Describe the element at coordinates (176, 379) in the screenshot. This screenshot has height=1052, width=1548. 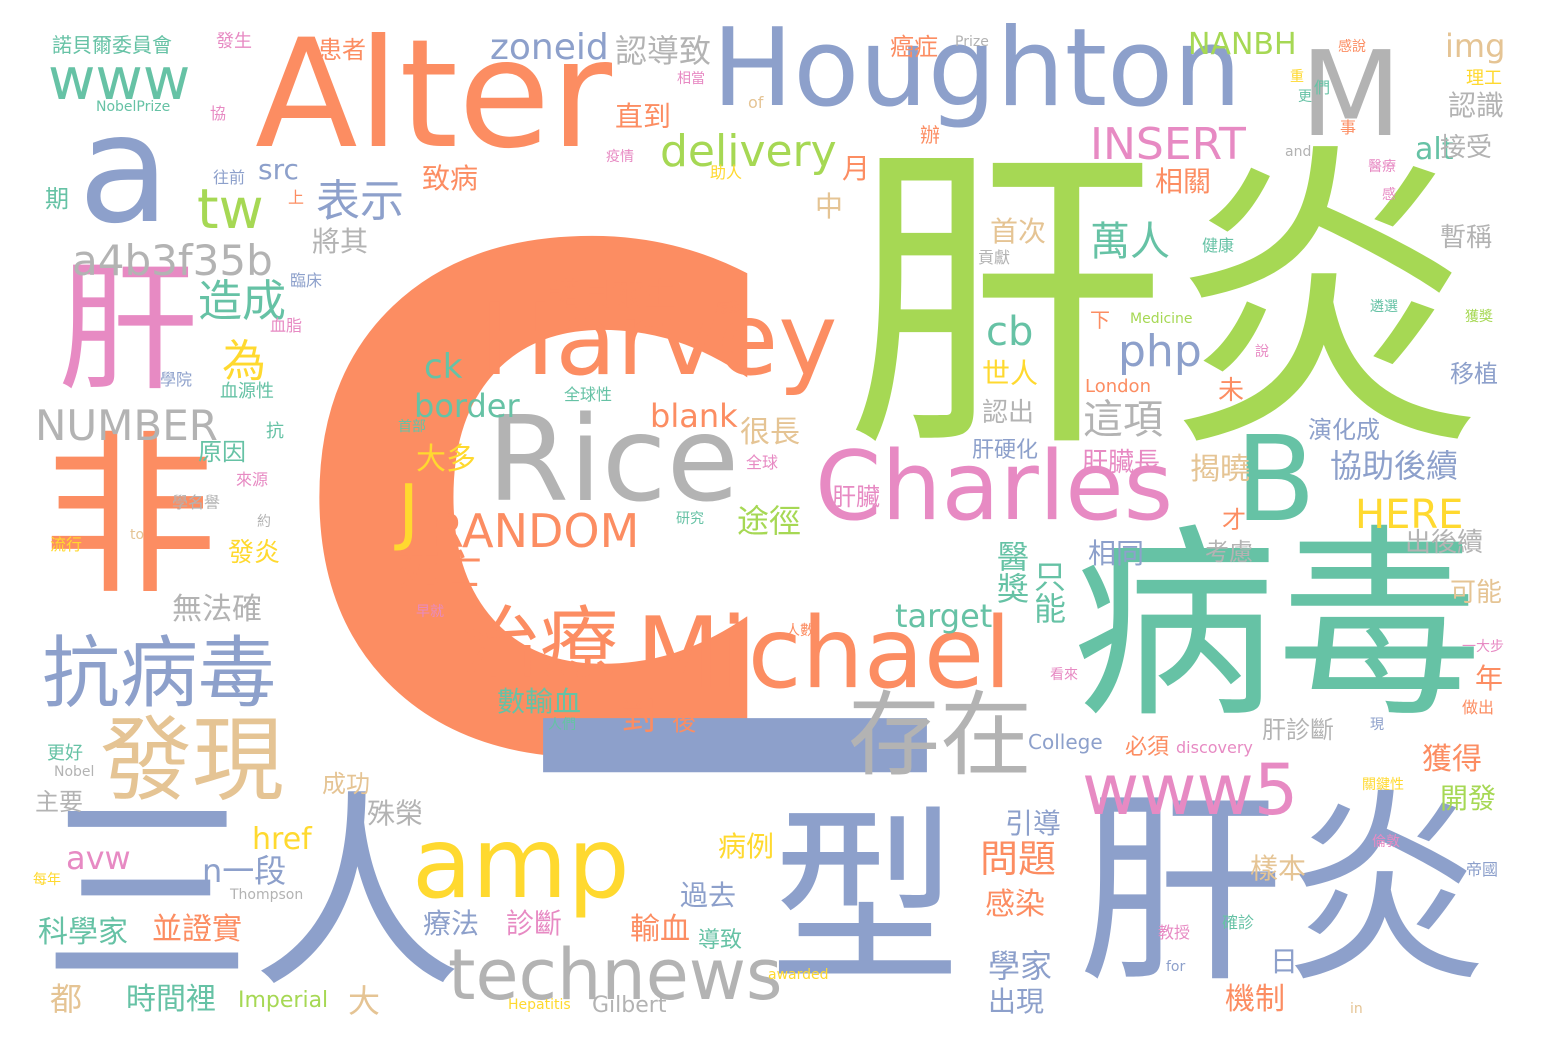
I see `word-xueyuan: 學院` at that location.